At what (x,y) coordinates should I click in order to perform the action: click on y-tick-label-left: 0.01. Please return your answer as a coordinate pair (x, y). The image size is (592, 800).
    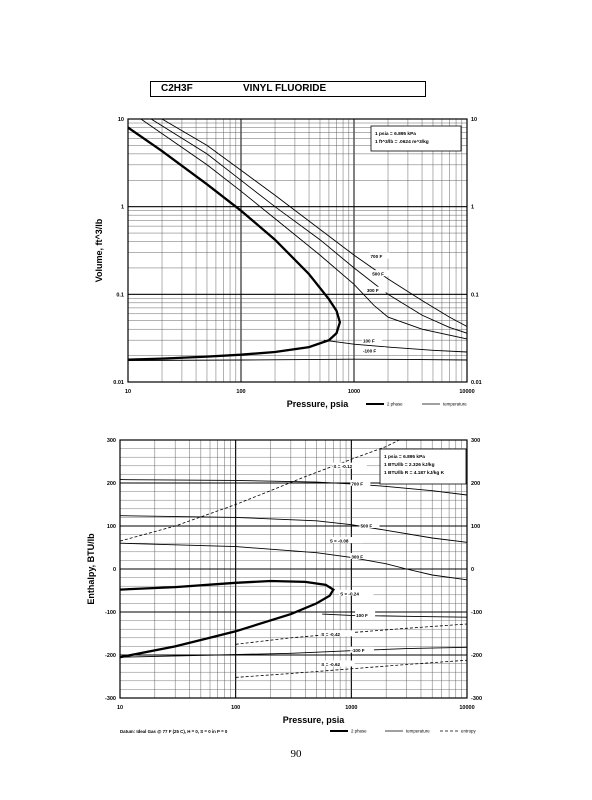
    Looking at the image, I should click on (118, 383).